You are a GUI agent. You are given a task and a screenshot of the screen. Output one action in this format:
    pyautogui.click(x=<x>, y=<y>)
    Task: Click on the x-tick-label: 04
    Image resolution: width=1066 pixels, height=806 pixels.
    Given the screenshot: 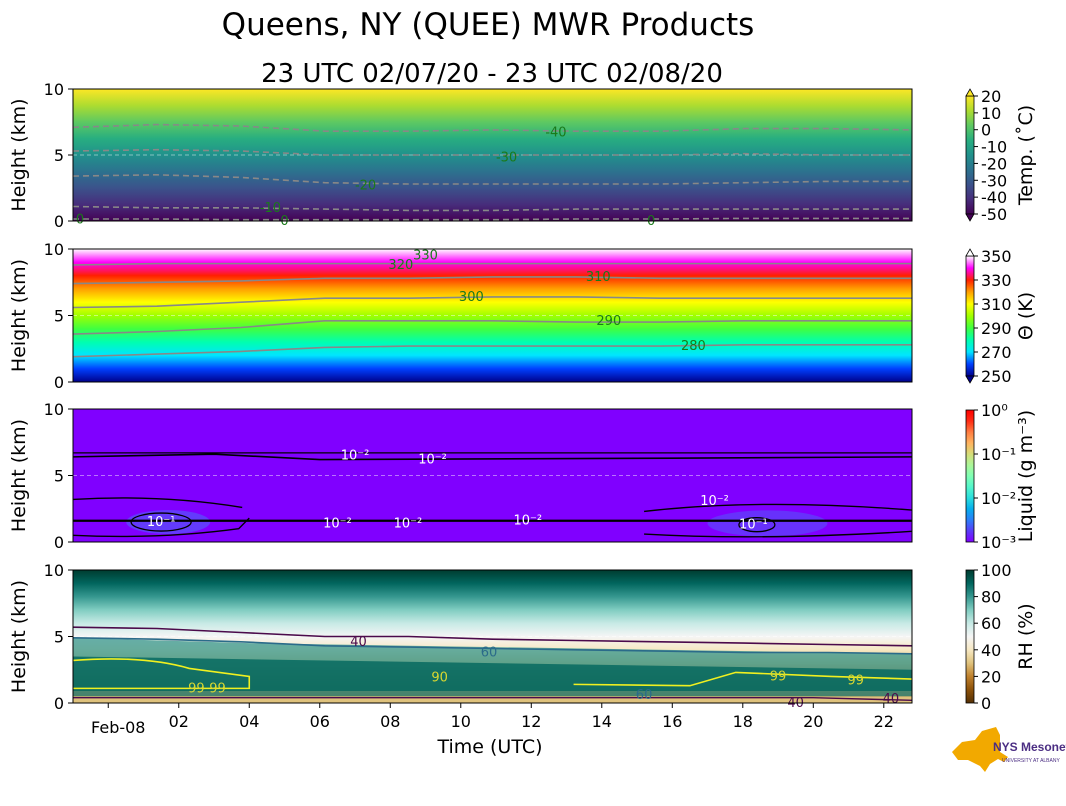 What is the action you would take?
    pyautogui.click(x=249, y=721)
    